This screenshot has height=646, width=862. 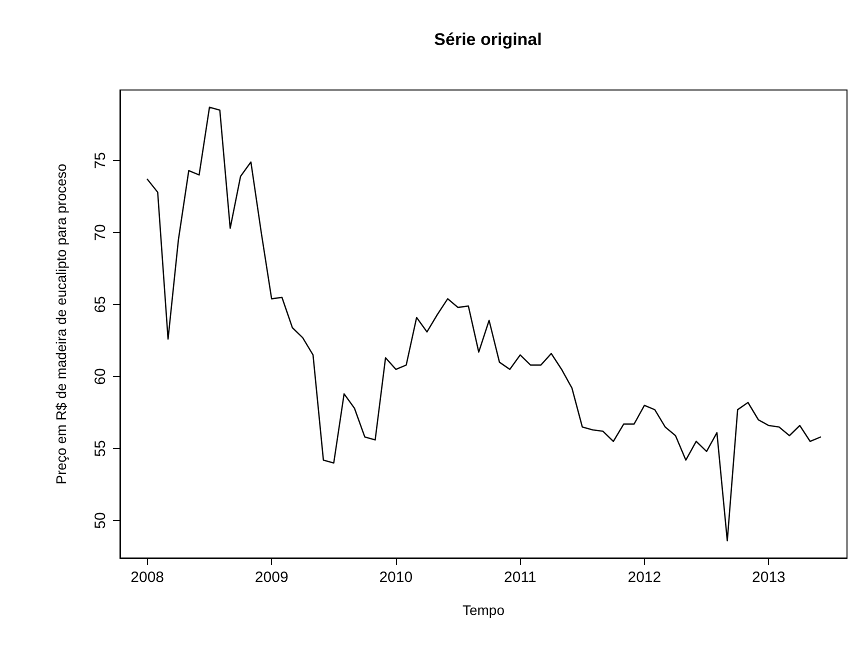 I want to click on x-tick-label: 2011, so click(x=520, y=577).